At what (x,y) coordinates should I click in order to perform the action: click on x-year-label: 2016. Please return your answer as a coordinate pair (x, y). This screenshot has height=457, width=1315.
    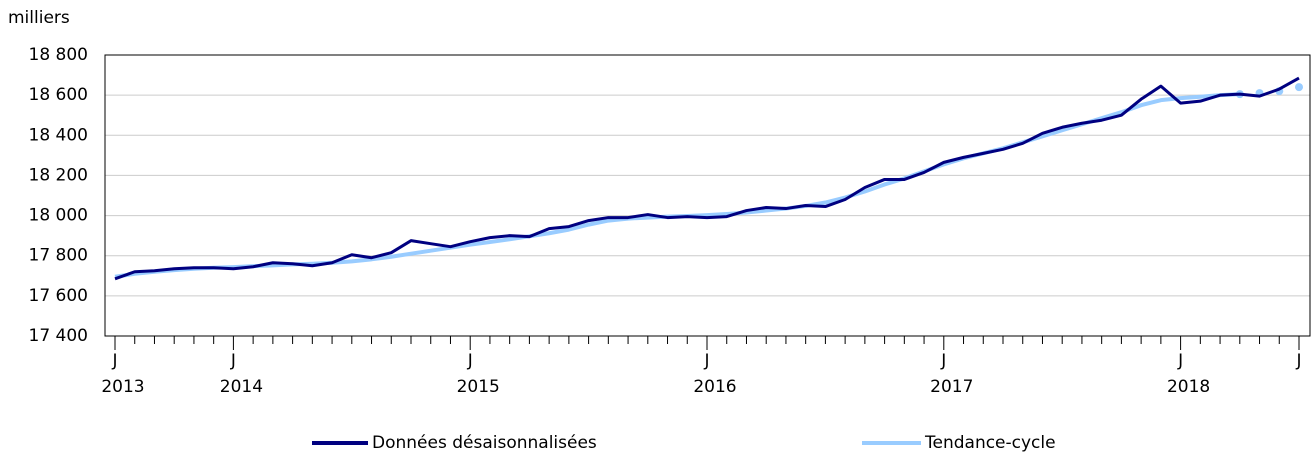
    Looking at the image, I should click on (714, 387).